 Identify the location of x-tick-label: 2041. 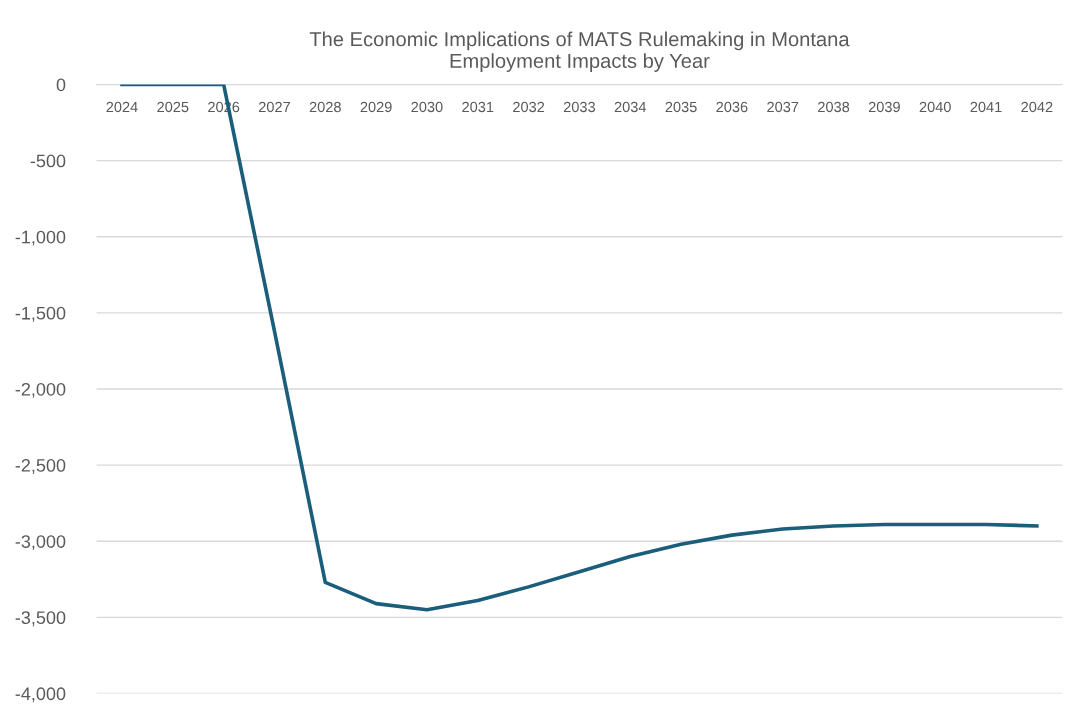
(986, 107).